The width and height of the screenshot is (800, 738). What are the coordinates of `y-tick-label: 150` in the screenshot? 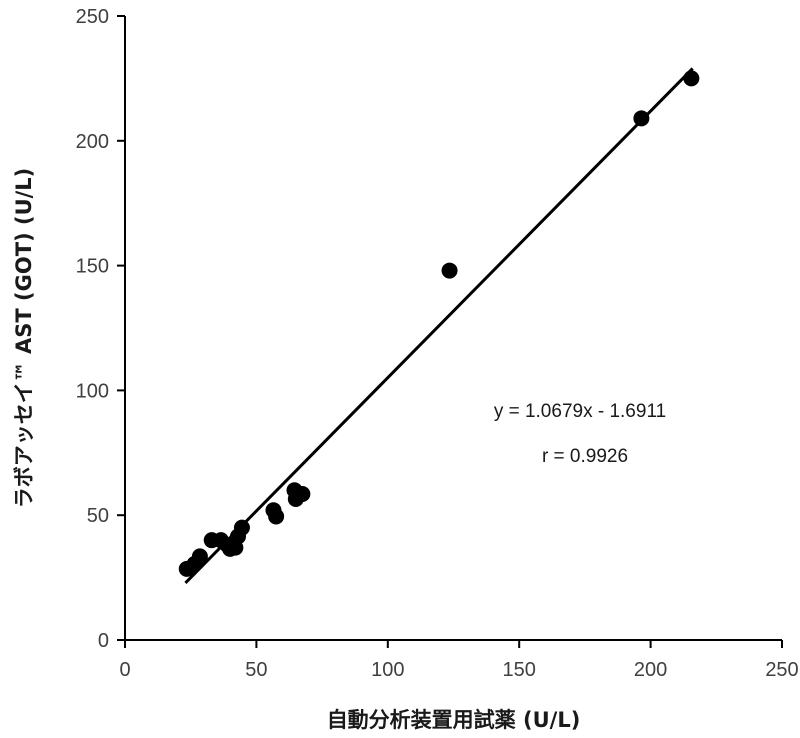 It's located at (92, 267).